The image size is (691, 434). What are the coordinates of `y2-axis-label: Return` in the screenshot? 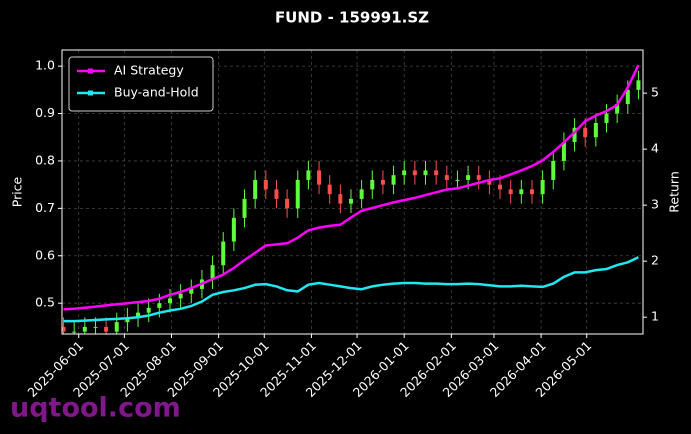 It's located at (674, 191).